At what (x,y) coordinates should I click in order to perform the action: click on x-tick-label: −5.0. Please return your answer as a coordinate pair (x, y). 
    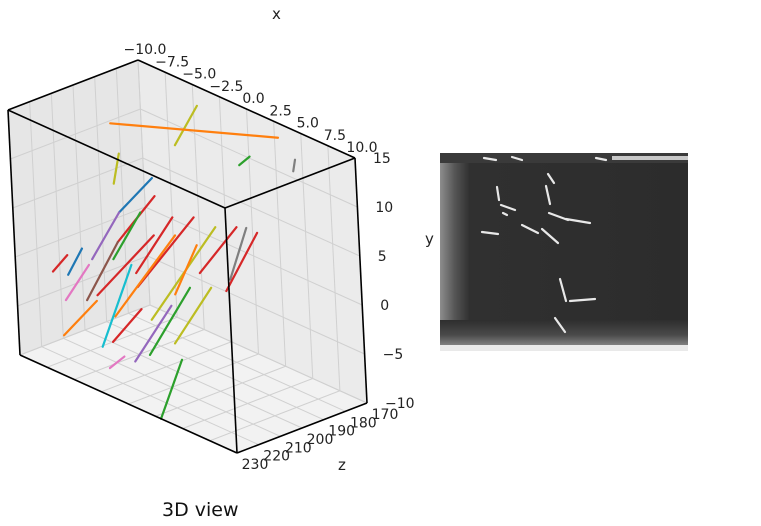
    Looking at the image, I should click on (199, 75).